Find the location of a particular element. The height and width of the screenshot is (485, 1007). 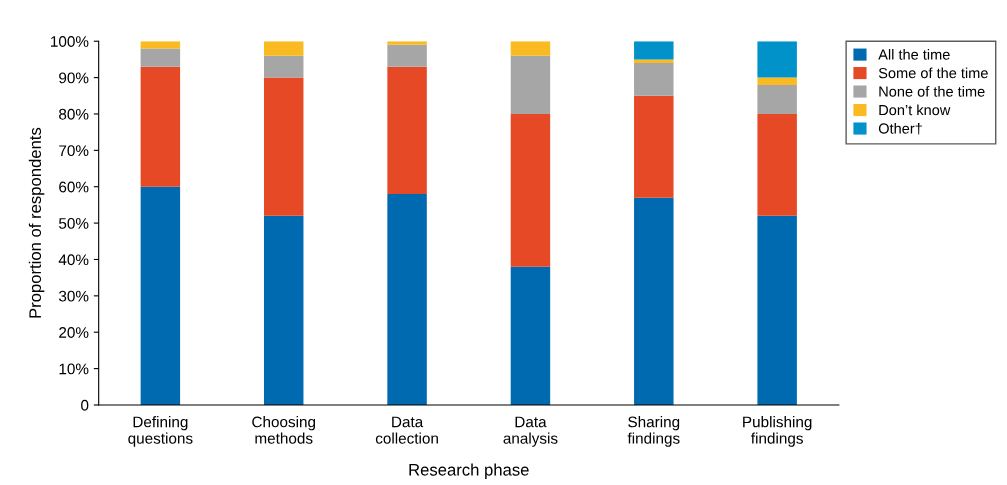

y-tick-label: 90% is located at coordinates (74, 78).